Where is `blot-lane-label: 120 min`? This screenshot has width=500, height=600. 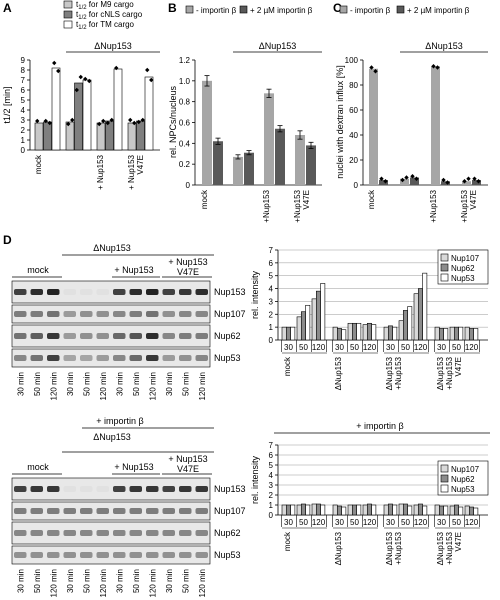
blot-lane-label: 120 min is located at coordinates (53, 386).